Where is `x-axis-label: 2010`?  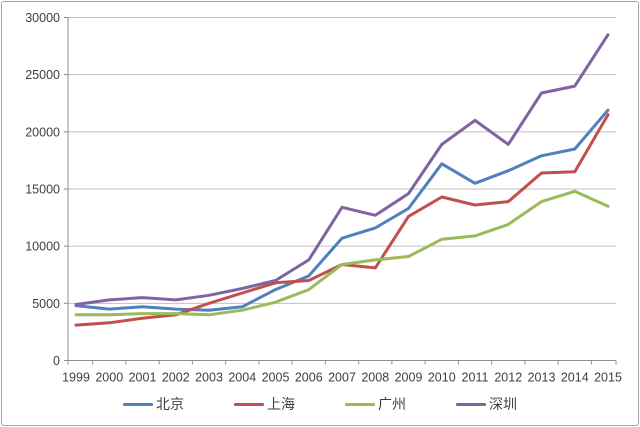 x-axis-label: 2010 is located at coordinates (442, 378).